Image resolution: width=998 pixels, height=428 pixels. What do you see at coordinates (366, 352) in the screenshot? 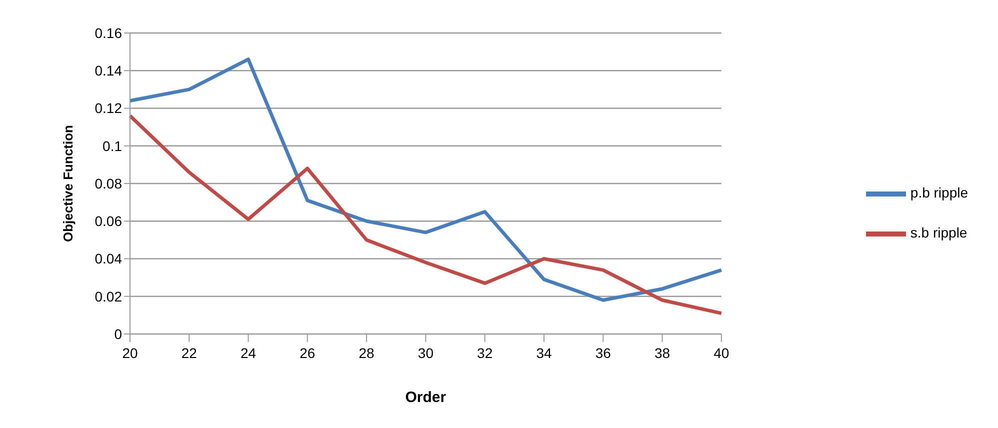
I see `x-tick-label: 28` at bounding box center [366, 352].